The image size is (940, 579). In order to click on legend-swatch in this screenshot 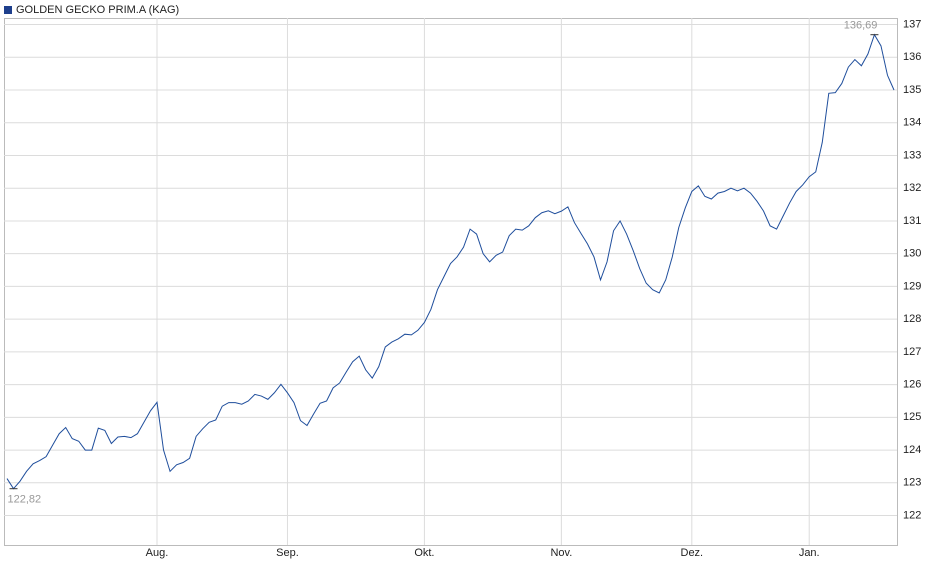, I will do `click(8, 10)`.